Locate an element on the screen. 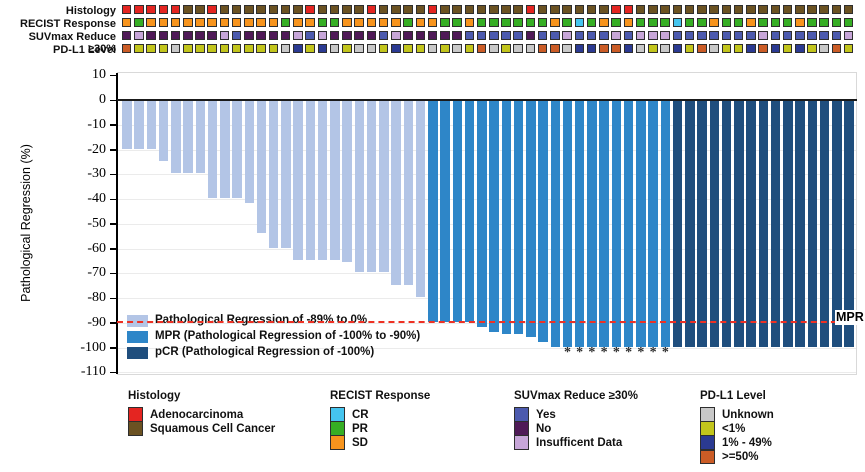 Image resolution: width=865 pixels, height=472 pixels. legend-swatch-A is located at coordinates (135, 414).